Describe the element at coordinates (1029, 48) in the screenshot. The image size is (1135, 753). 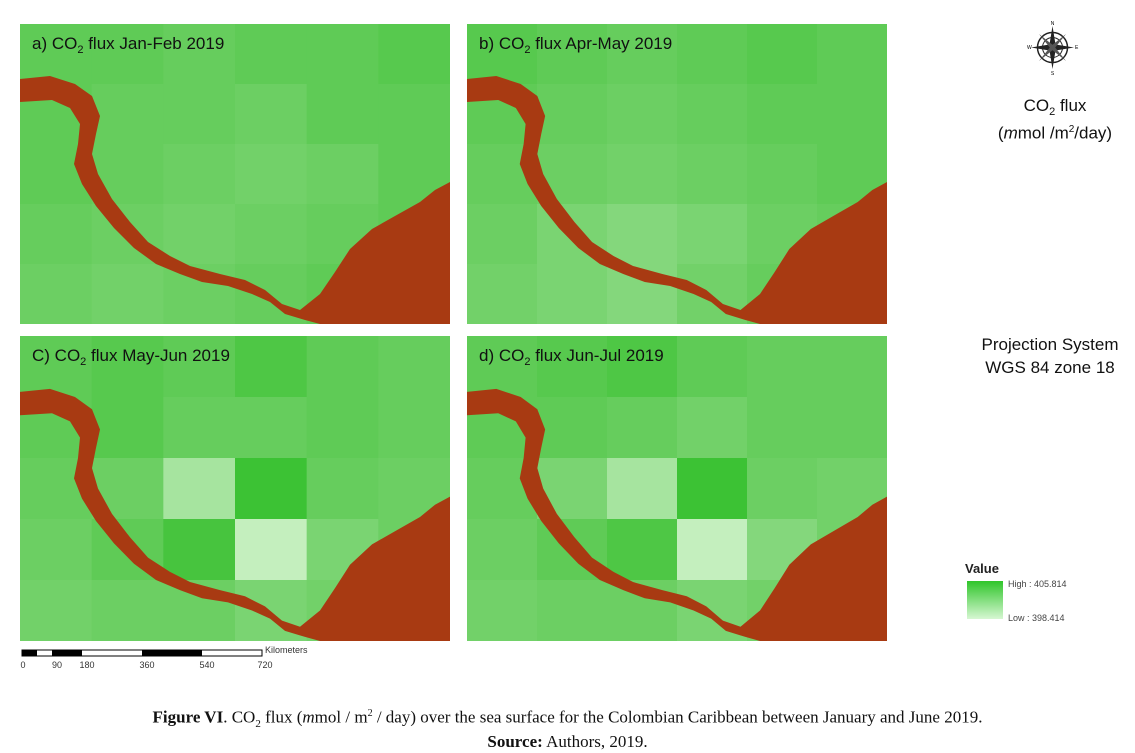
I see `svg-text: W` at that location.